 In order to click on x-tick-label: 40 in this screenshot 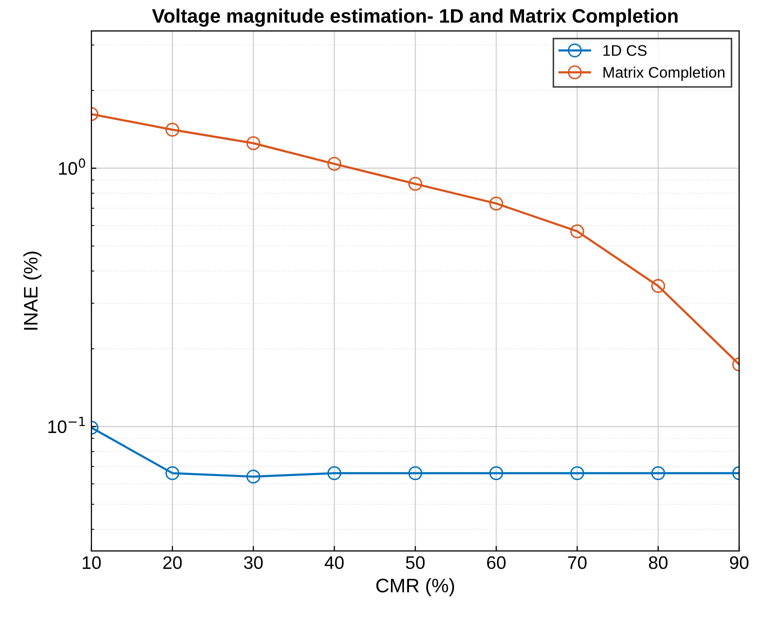, I will do `click(334, 563)`.